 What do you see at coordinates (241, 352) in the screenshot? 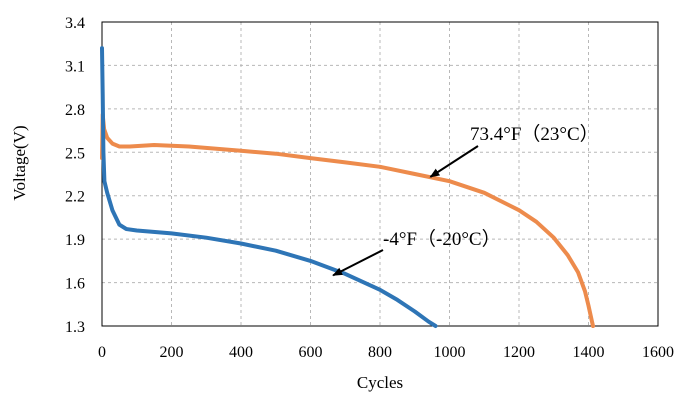
I see `x-tick-label: 400` at bounding box center [241, 352].